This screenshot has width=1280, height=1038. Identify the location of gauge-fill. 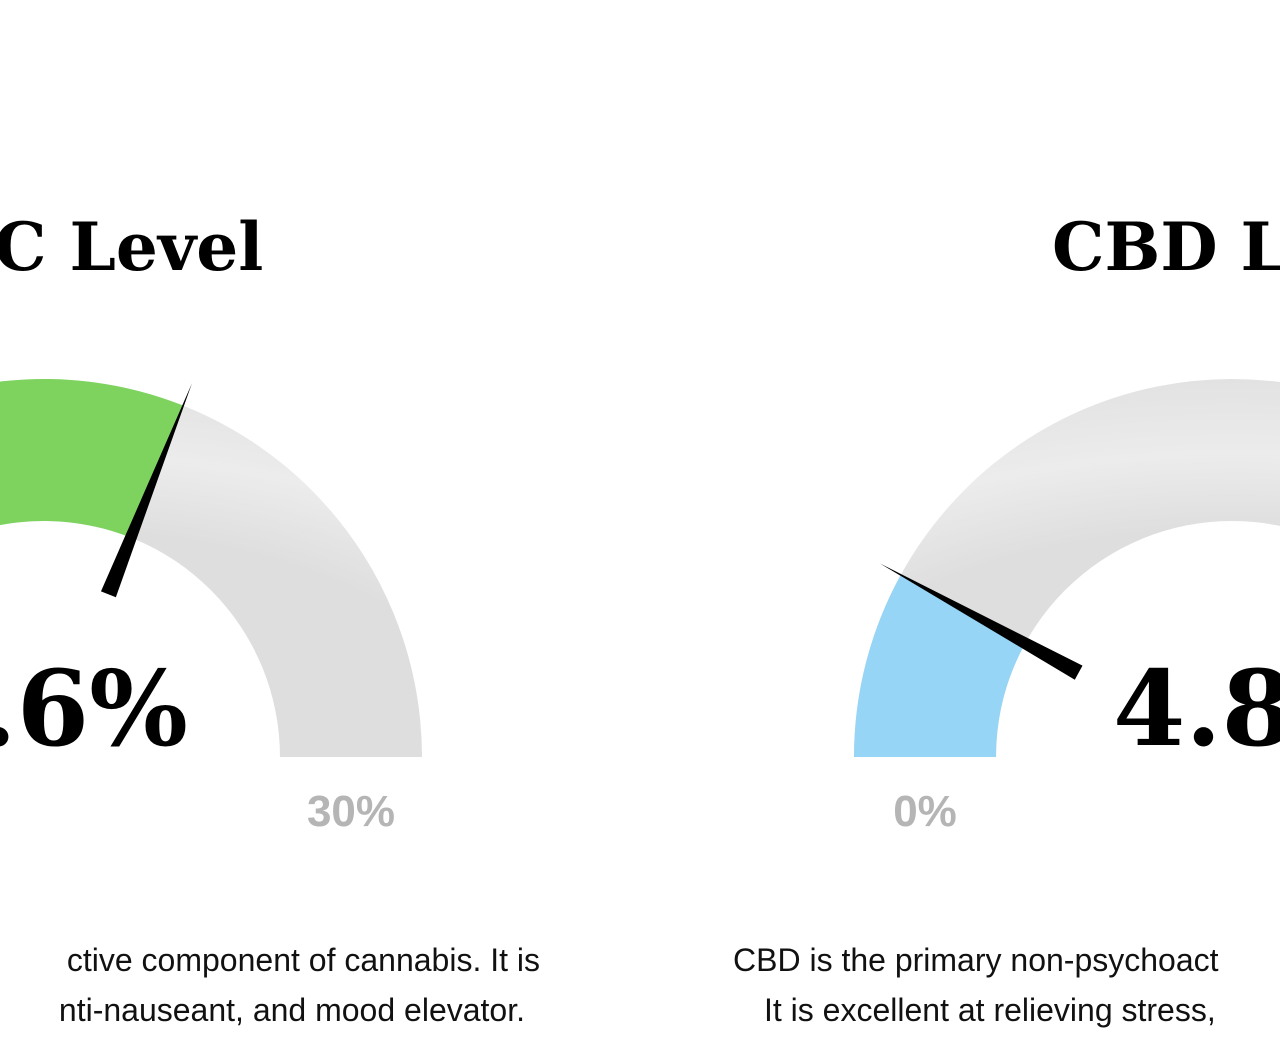
(92, 458).